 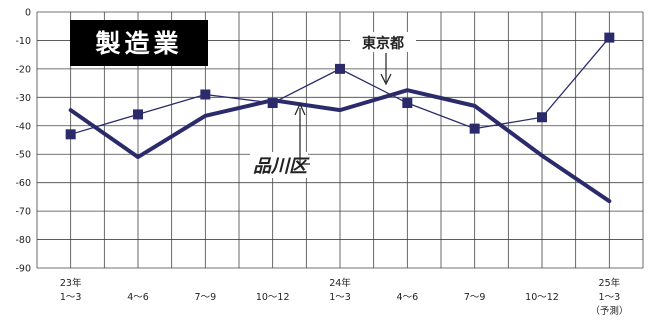 I want to click on y-tick-label: -80, so click(x=23, y=240).